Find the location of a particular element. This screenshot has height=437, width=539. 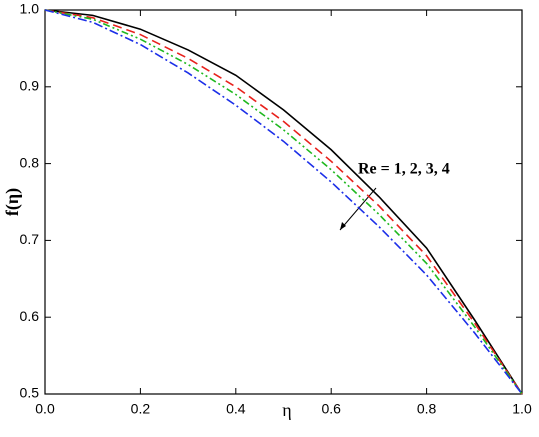

x-tick-label: 0.0 is located at coordinates (45, 409).